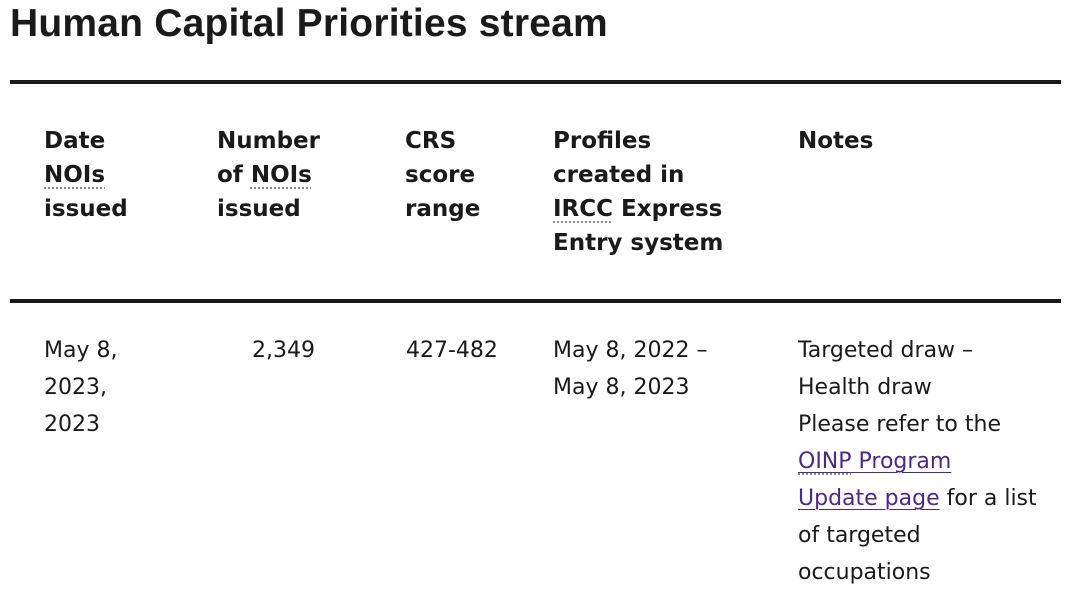  What do you see at coordinates (630, 369) in the screenshot?
I see `cell-profiles: May 8, 2022 – May 8, 2023` at bounding box center [630, 369].